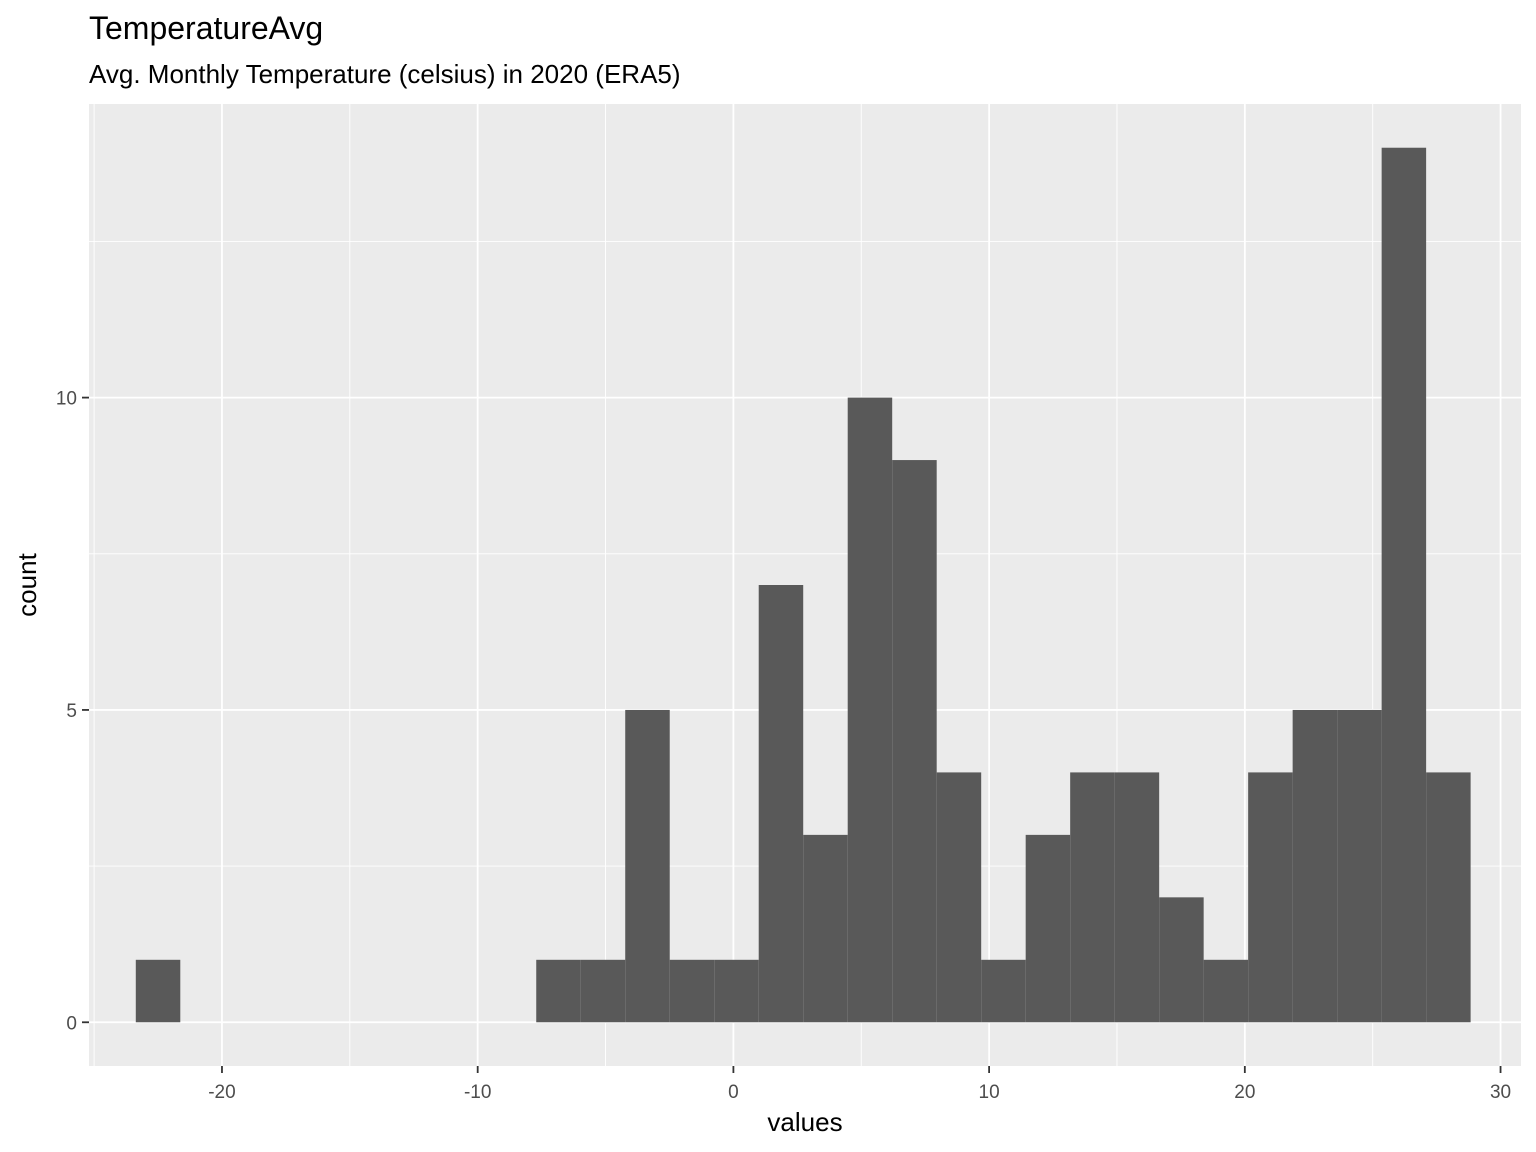 The width and height of the screenshot is (1536, 1152). What do you see at coordinates (27, 584) in the screenshot?
I see `y-axis-title: count` at bounding box center [27, 584].